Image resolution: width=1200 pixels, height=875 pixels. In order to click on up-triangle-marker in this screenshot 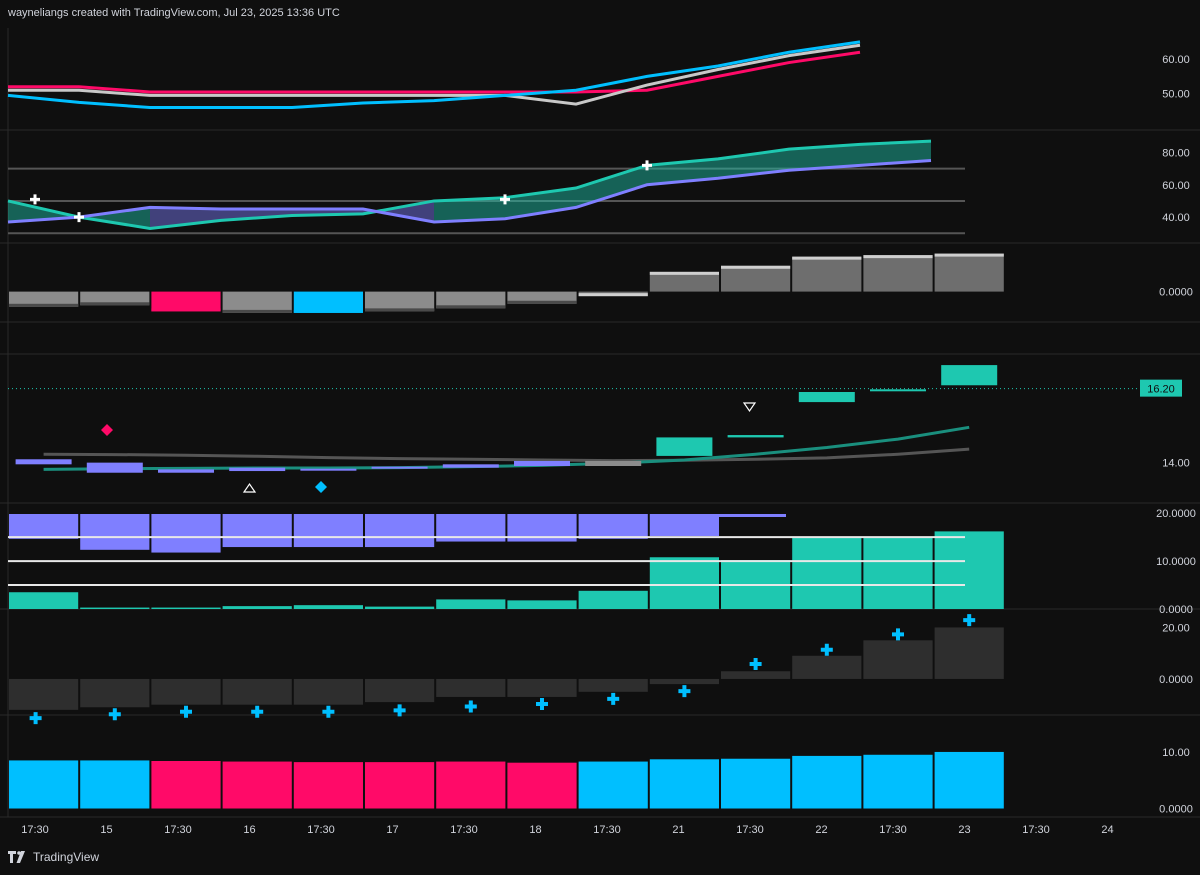, I will do `click(249, 487)`.